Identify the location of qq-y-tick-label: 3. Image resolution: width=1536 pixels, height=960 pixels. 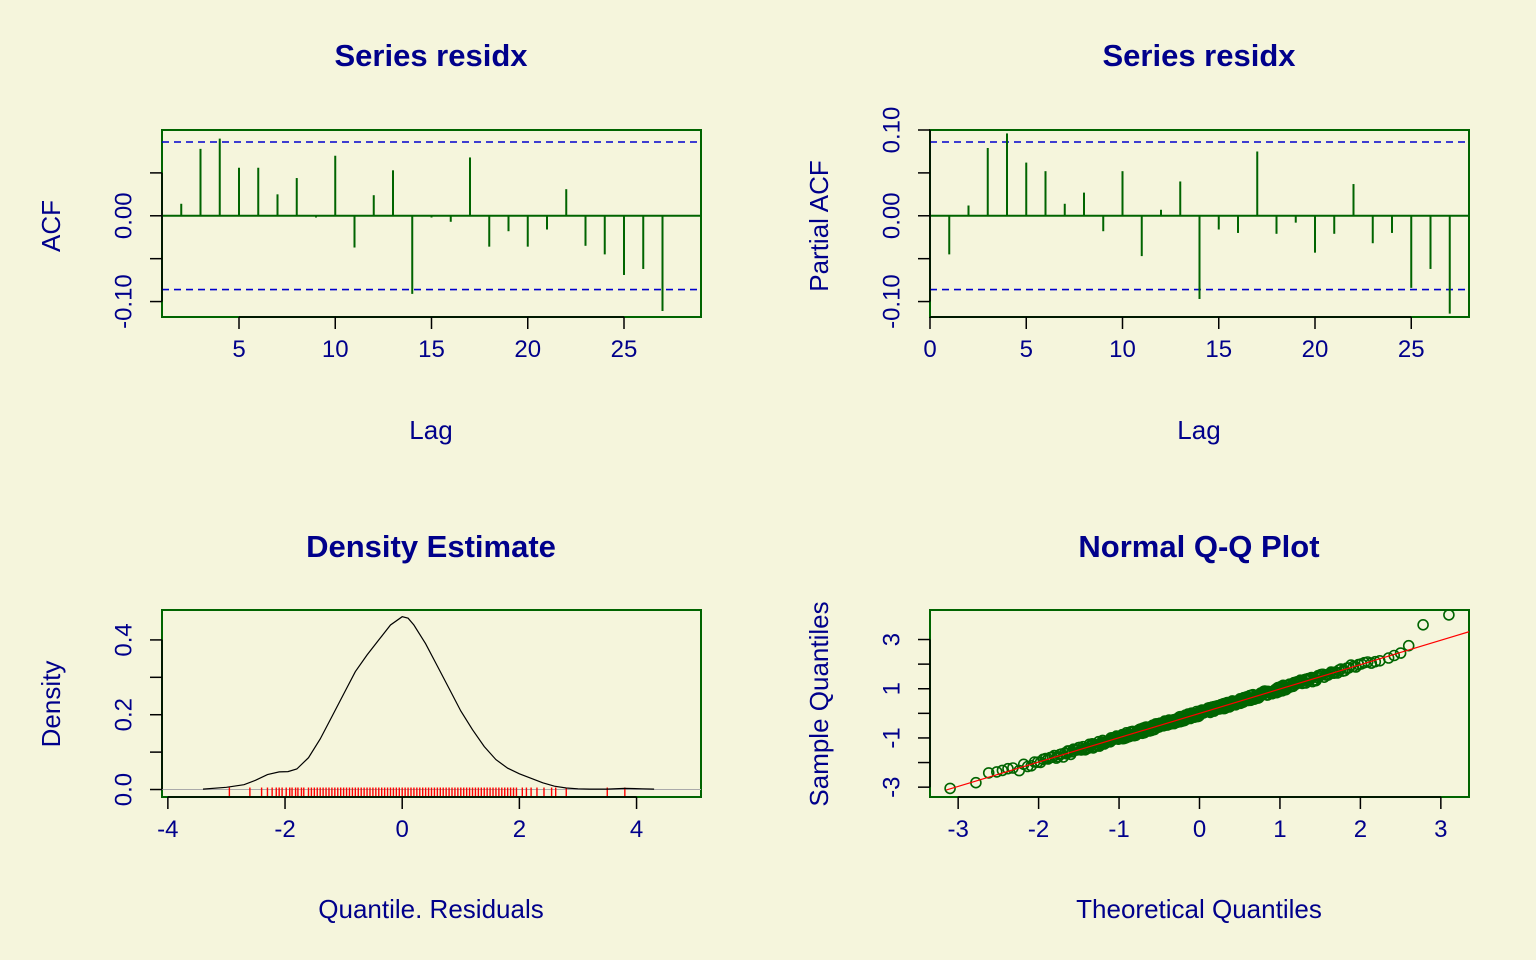
(892, 639).